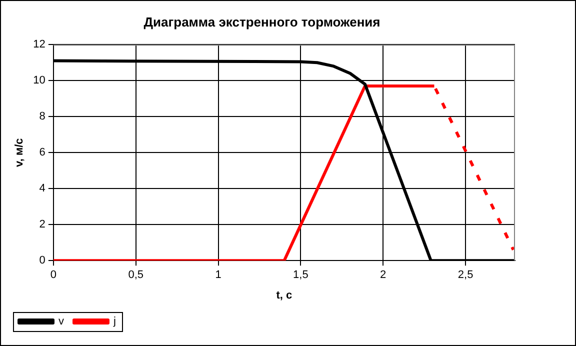  Describe the element at coordinates (383, 275) in the screenshot. I see `x-tick-label: 2` at that location.